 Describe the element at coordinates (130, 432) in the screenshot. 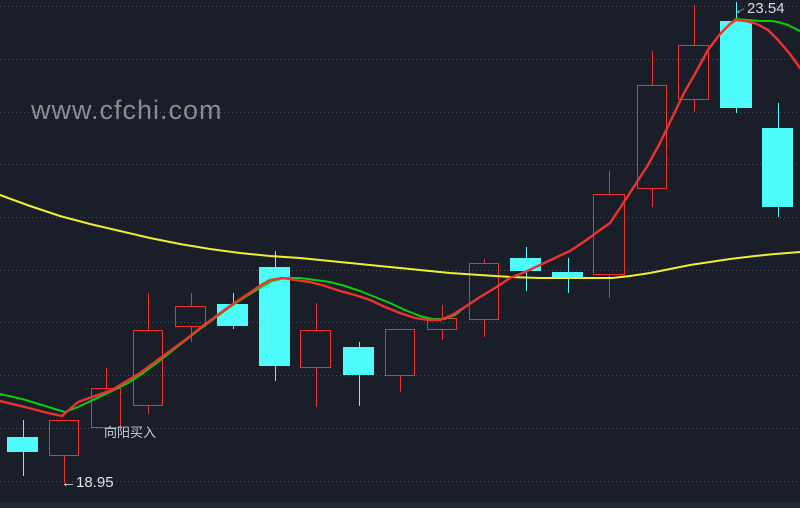

I see `buy-signal-label: 向阳买入` at that location.